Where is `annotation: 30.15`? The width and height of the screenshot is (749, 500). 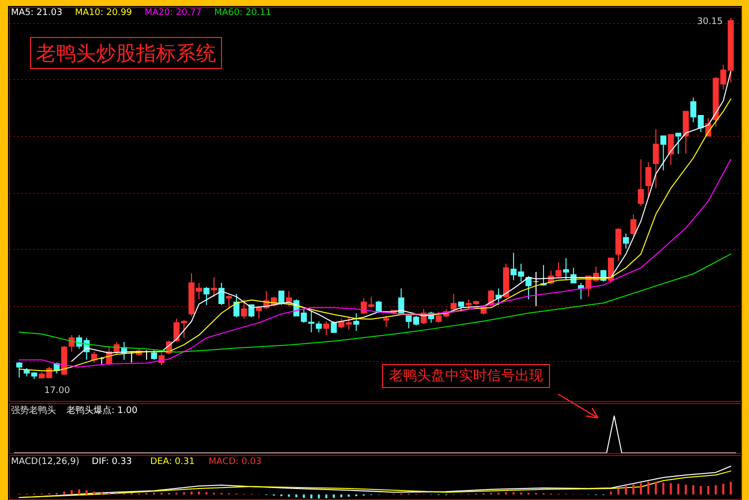 annotation: 30.15 is located at coordinates (709, 21).